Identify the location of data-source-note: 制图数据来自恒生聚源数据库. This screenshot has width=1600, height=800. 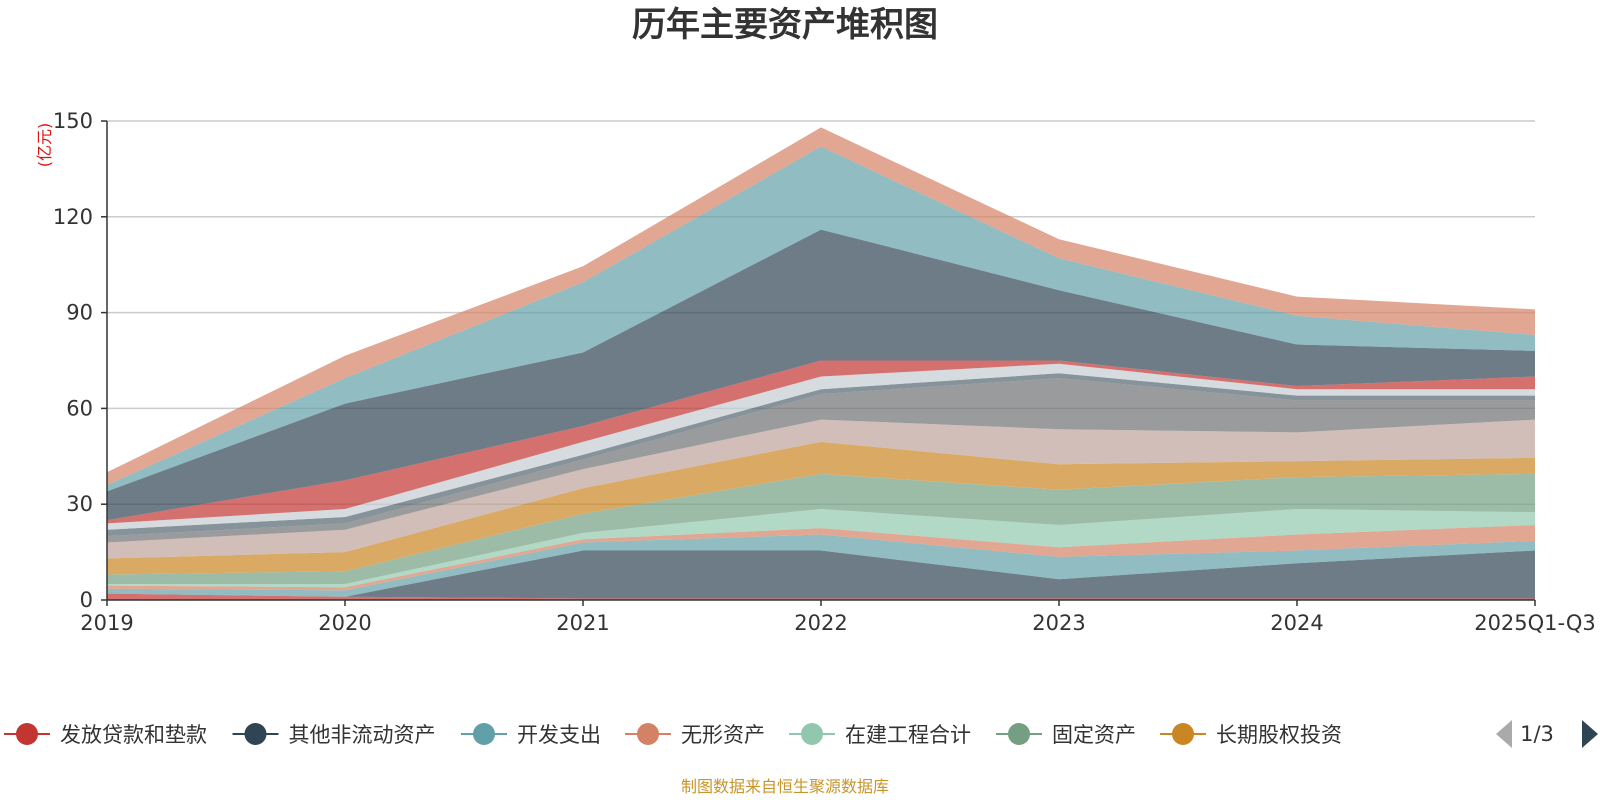
(785, 786).